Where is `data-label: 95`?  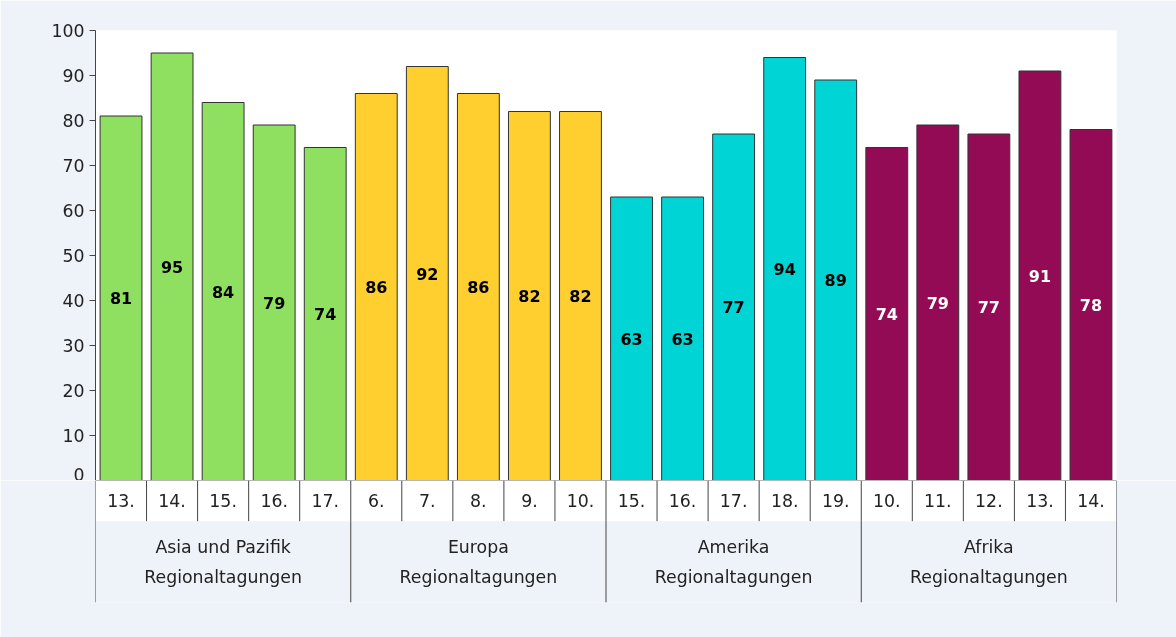
data-label: 95 is located at coordinates (172, 267).